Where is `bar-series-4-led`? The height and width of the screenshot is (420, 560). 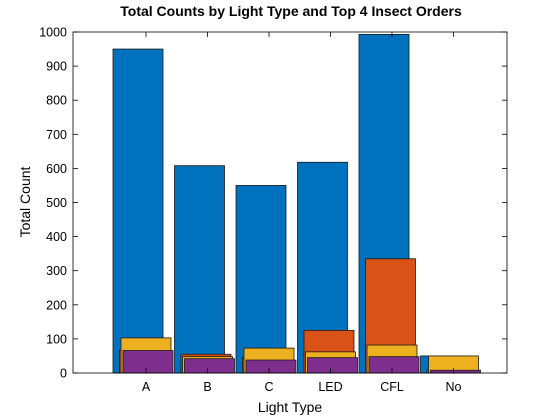
bar-series-4-led is located at coordinates (332, 365).